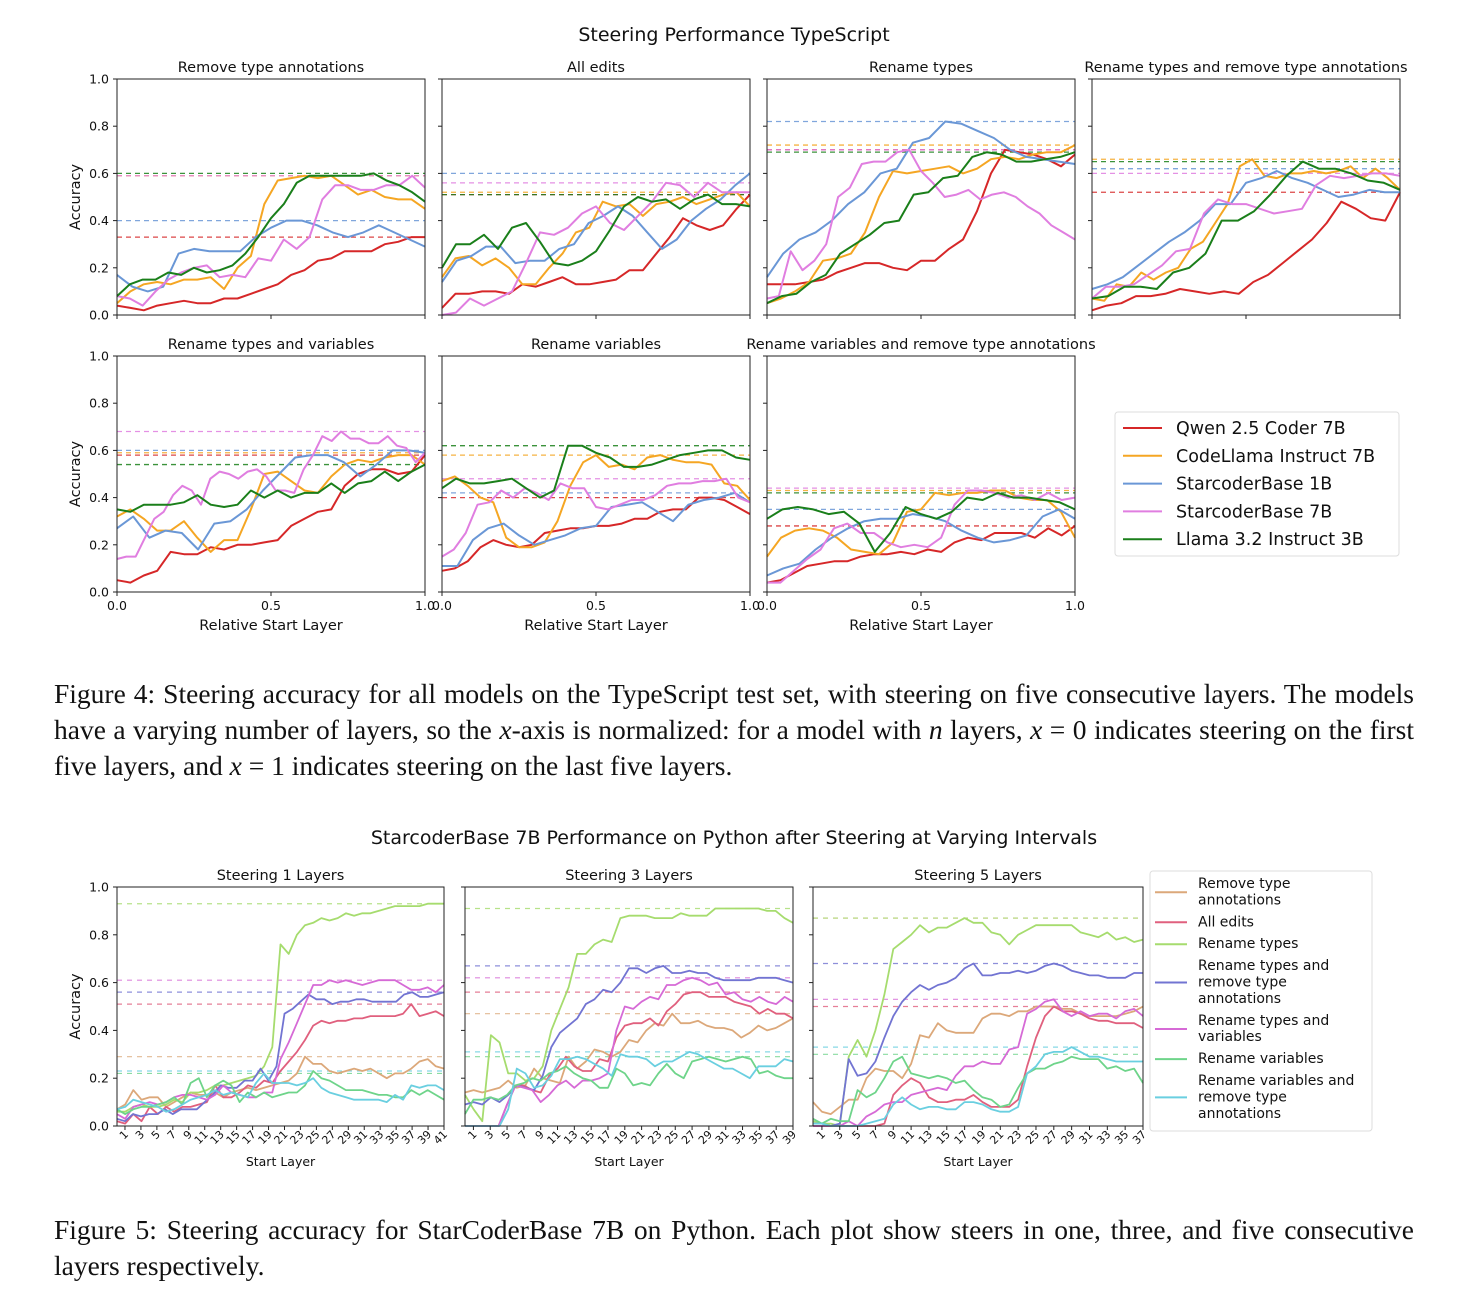  I want to click on legend-label: Remove type, so click(1244, 884).